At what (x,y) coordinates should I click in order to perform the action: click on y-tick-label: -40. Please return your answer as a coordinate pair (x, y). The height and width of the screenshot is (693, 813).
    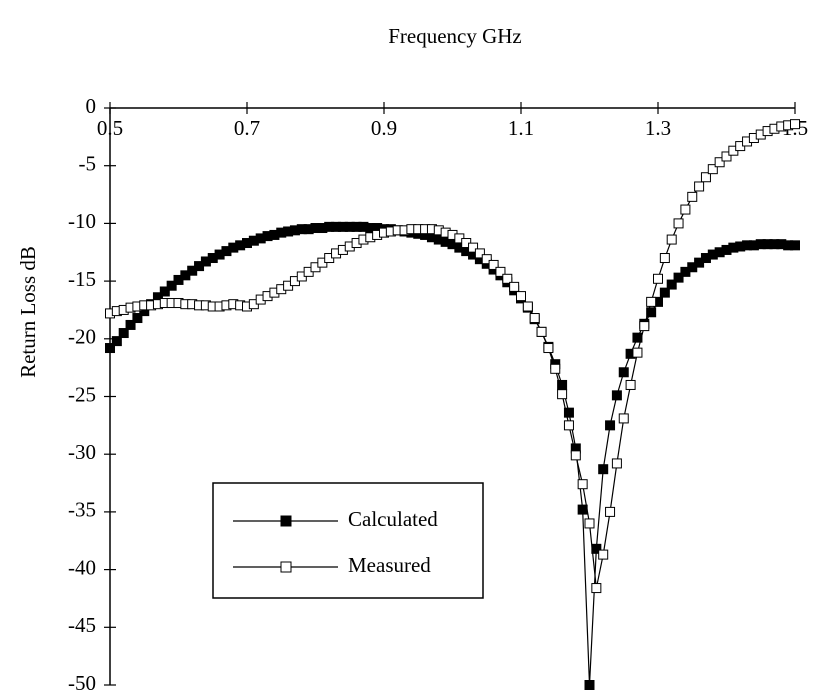
    Looking at the image, I should click on (82, 567).